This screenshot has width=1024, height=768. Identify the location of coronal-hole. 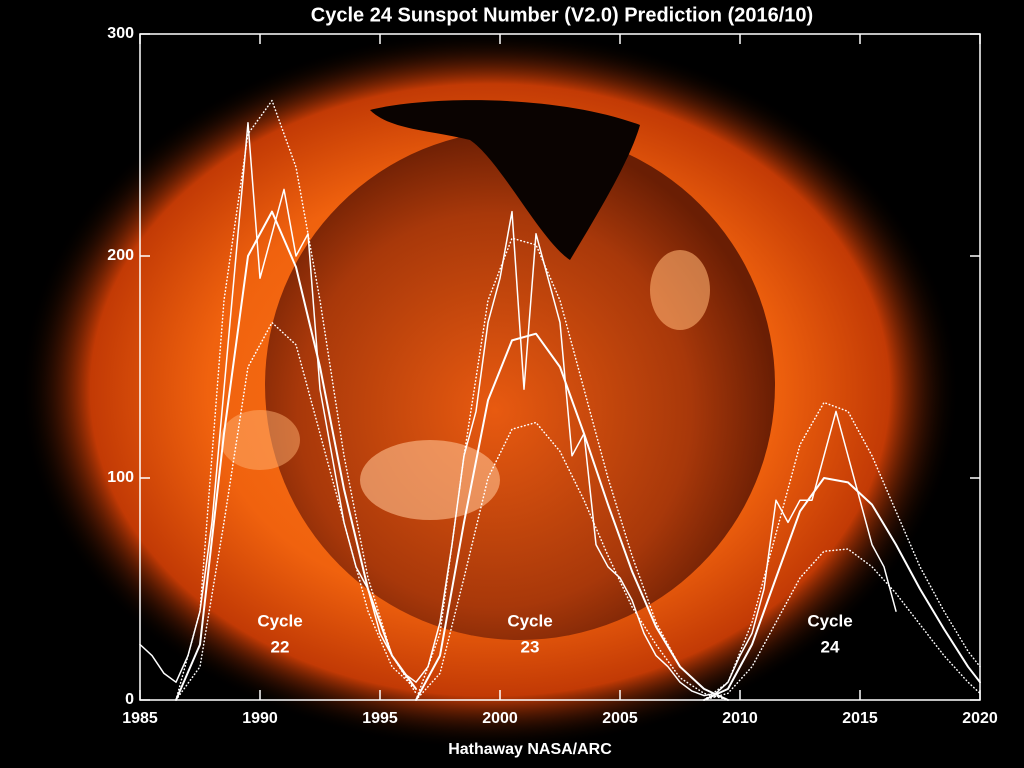
(505, 180).